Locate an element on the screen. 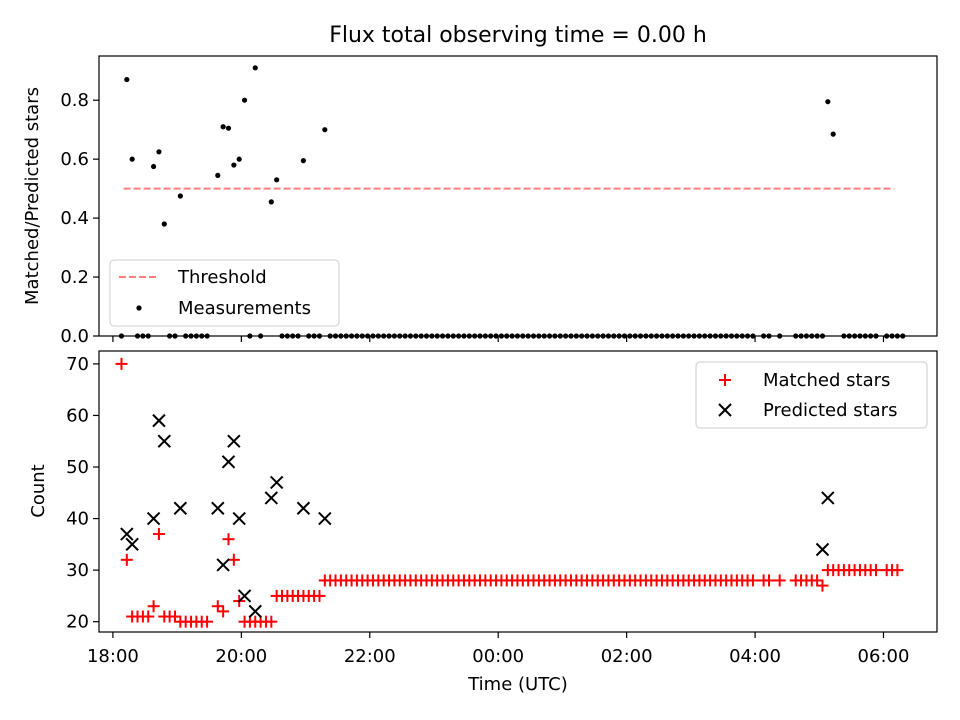 This screenshot has width=960, height=720. top-y-tick-label: 0.8 is located at coordinates (74, 100).